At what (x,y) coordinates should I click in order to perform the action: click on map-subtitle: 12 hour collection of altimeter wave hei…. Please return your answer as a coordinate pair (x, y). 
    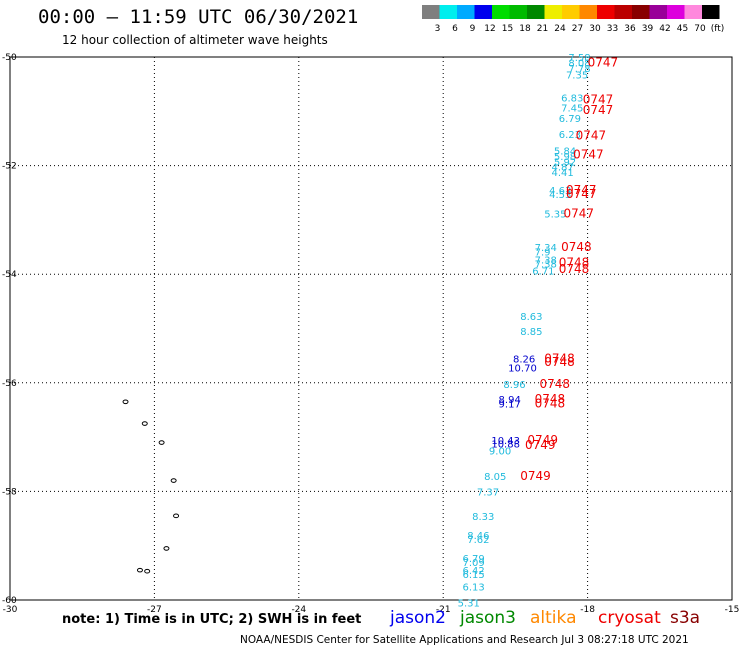
    Looking at the image, I should click on (195, 40).